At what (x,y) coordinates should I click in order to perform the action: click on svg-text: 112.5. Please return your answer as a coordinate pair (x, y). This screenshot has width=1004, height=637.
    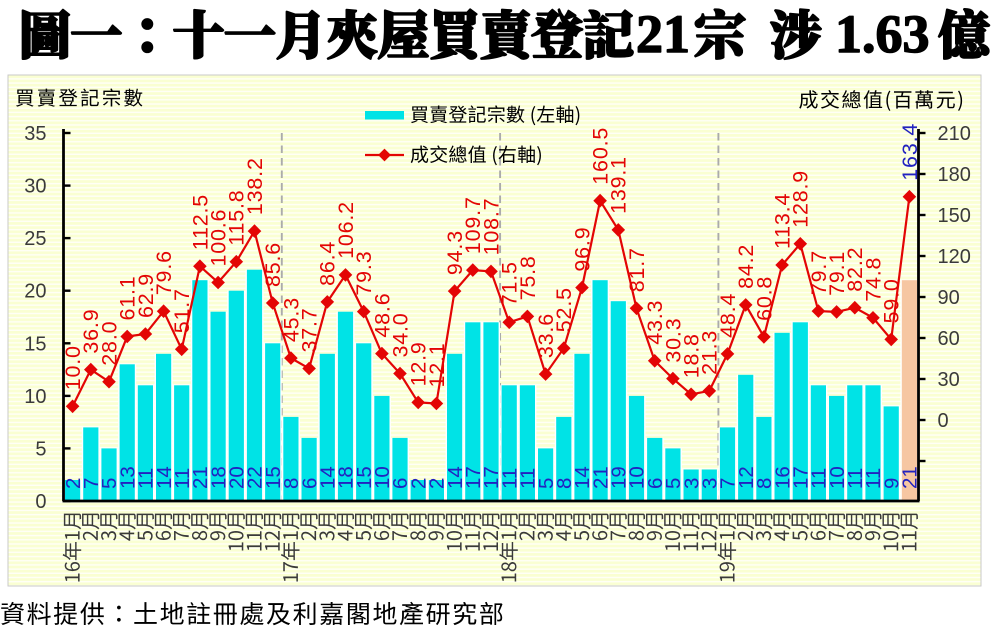
    Looking at the image, I should click on (200, 222).